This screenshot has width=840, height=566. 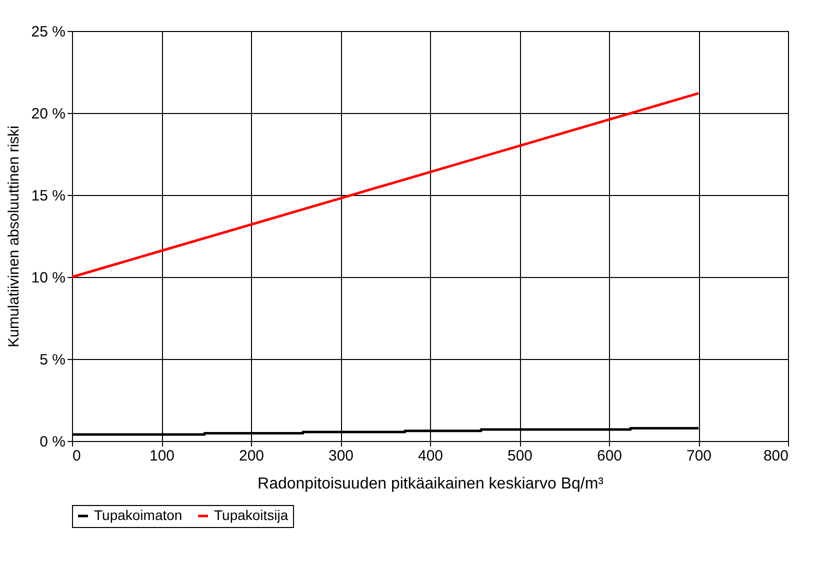 I want to click on x-tick-label: 0, so click(x=76, y=456).